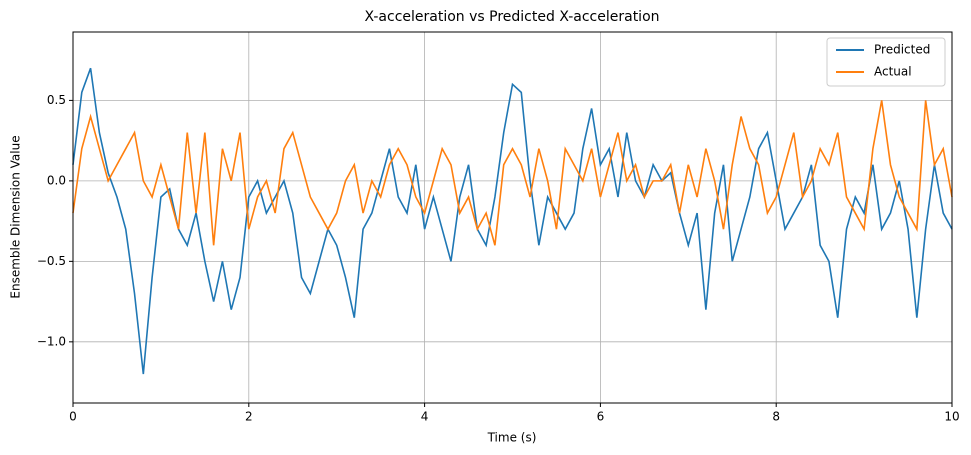 The image size is (971, 455). Describe the element at coordinates (56, 100) in the screenshot. I see `y-tick-label: 0.5` at that location.